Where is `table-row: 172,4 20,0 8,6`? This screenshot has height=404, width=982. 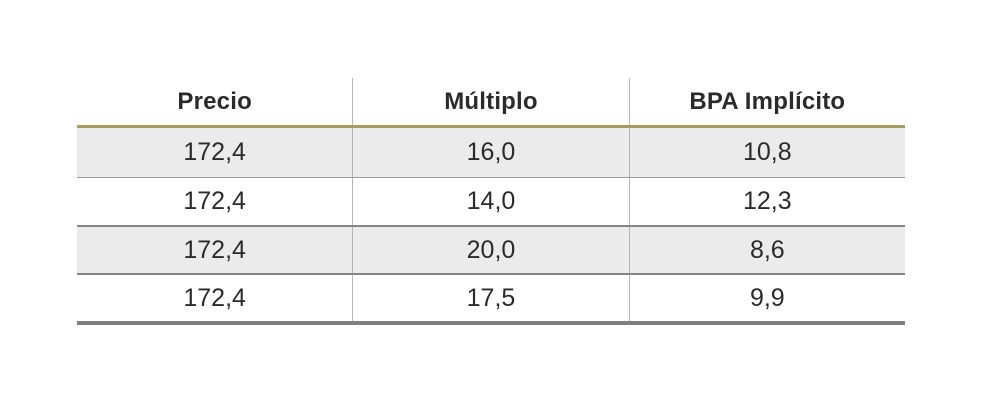 table-row: 172,4 20,0 8,6 is located at coordinates (491, 251).